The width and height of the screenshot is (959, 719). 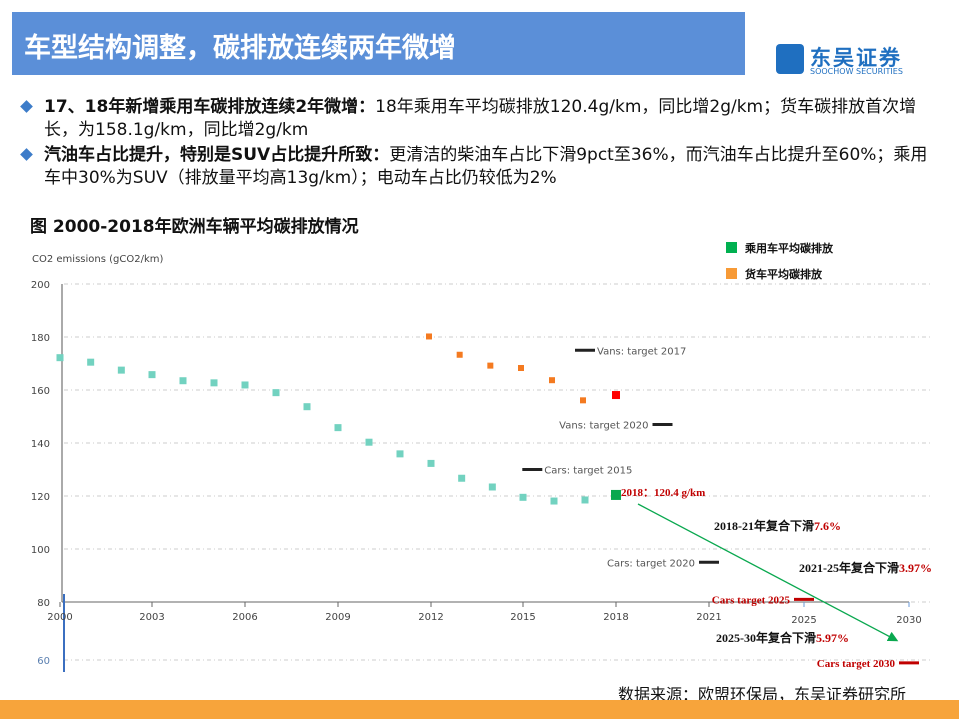 I want to click on source-note: 数据来源：欧盟环保局，东吴证券研究所, so click(x=762, y=694).